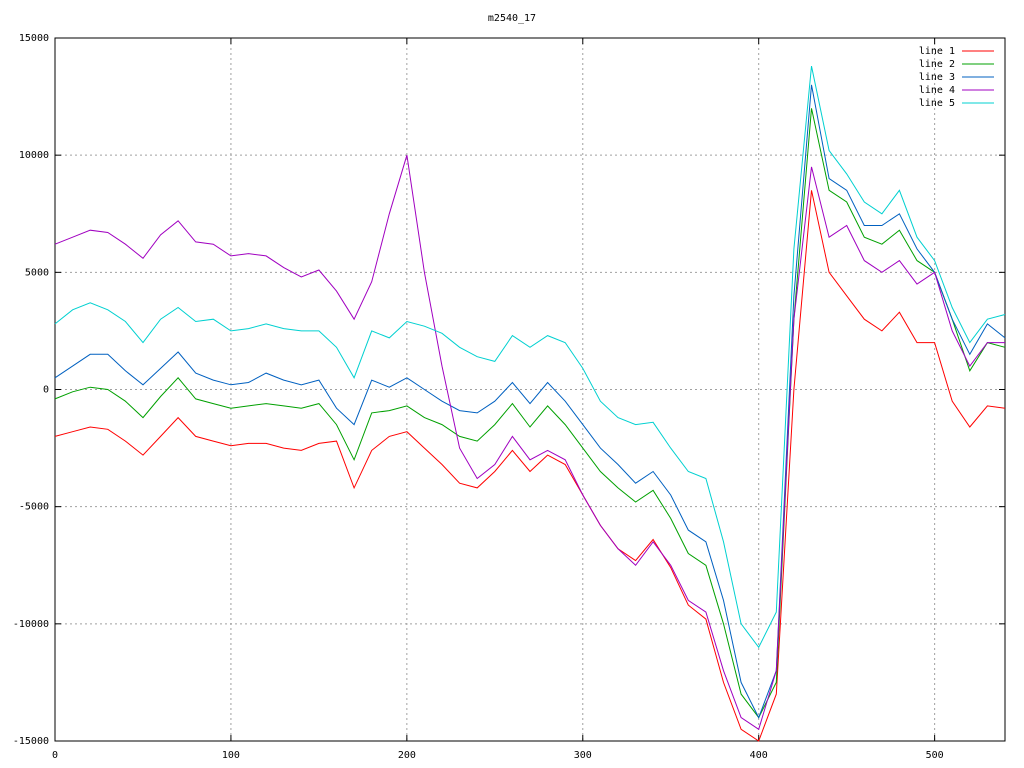 The height and width of the screenshot is (768, 1024). I want to click on y-tick-label: -15000, so click(31, 741).